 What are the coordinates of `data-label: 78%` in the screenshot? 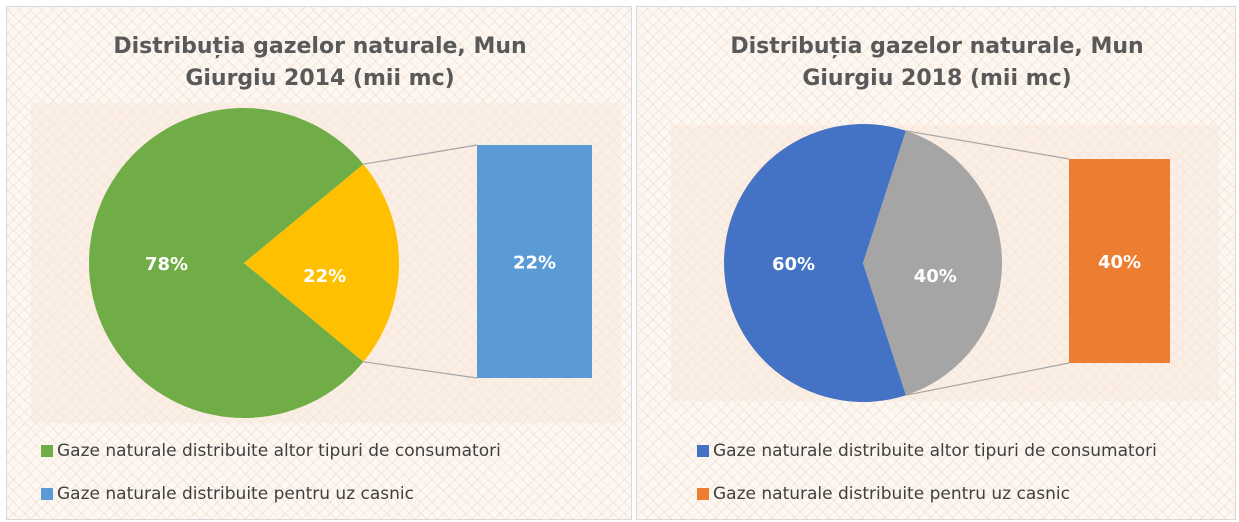 It's located at (166, 264).